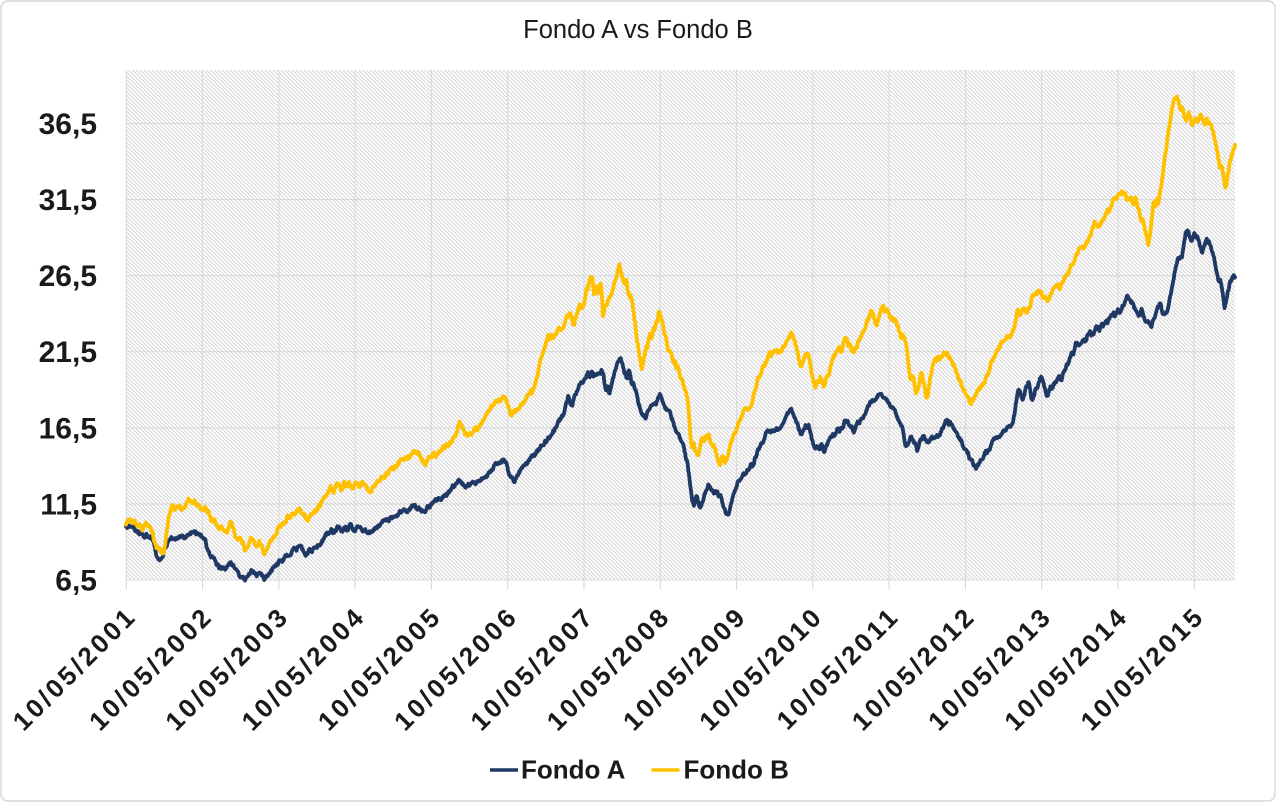 The width and height of the screenshot is (1276, 807). What do you see at coordinates (68, 352) in the screenshot?
I see `svg-text: 21,5` at bounding box center [68, 352].